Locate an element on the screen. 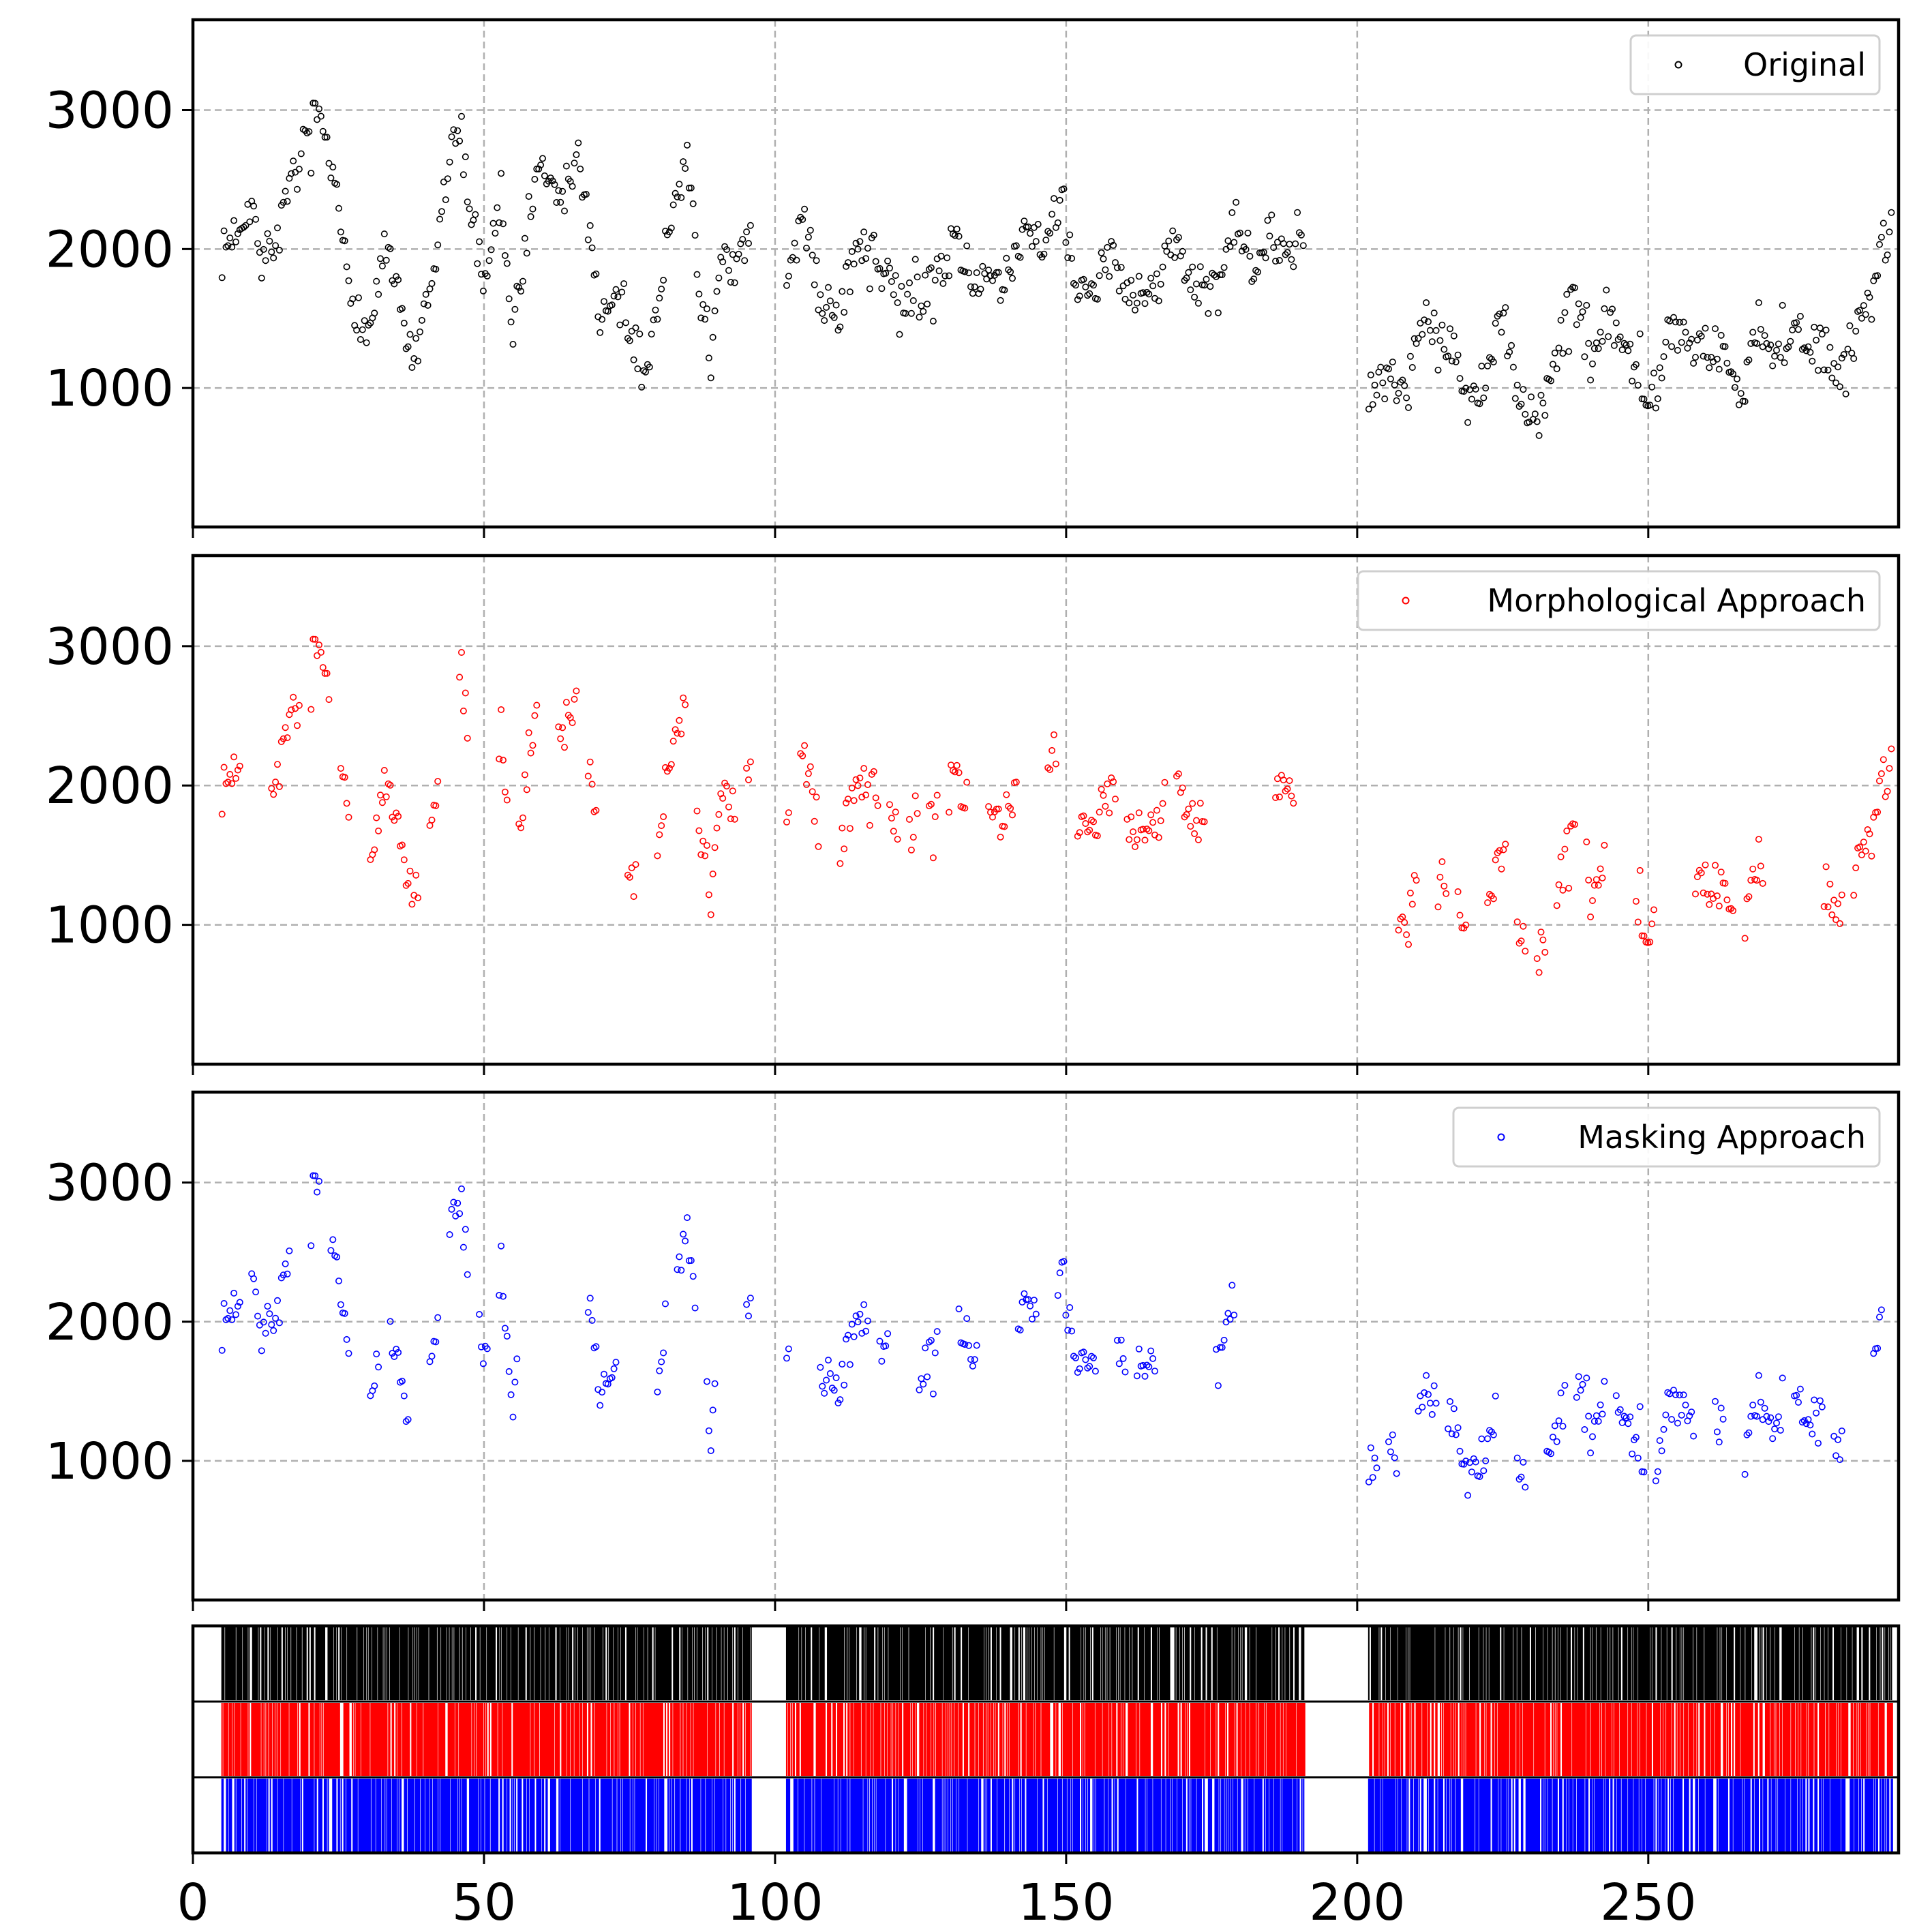 This screenshot has width=1932, height=1932. legend-marker is located at coordinates (1678, 65).